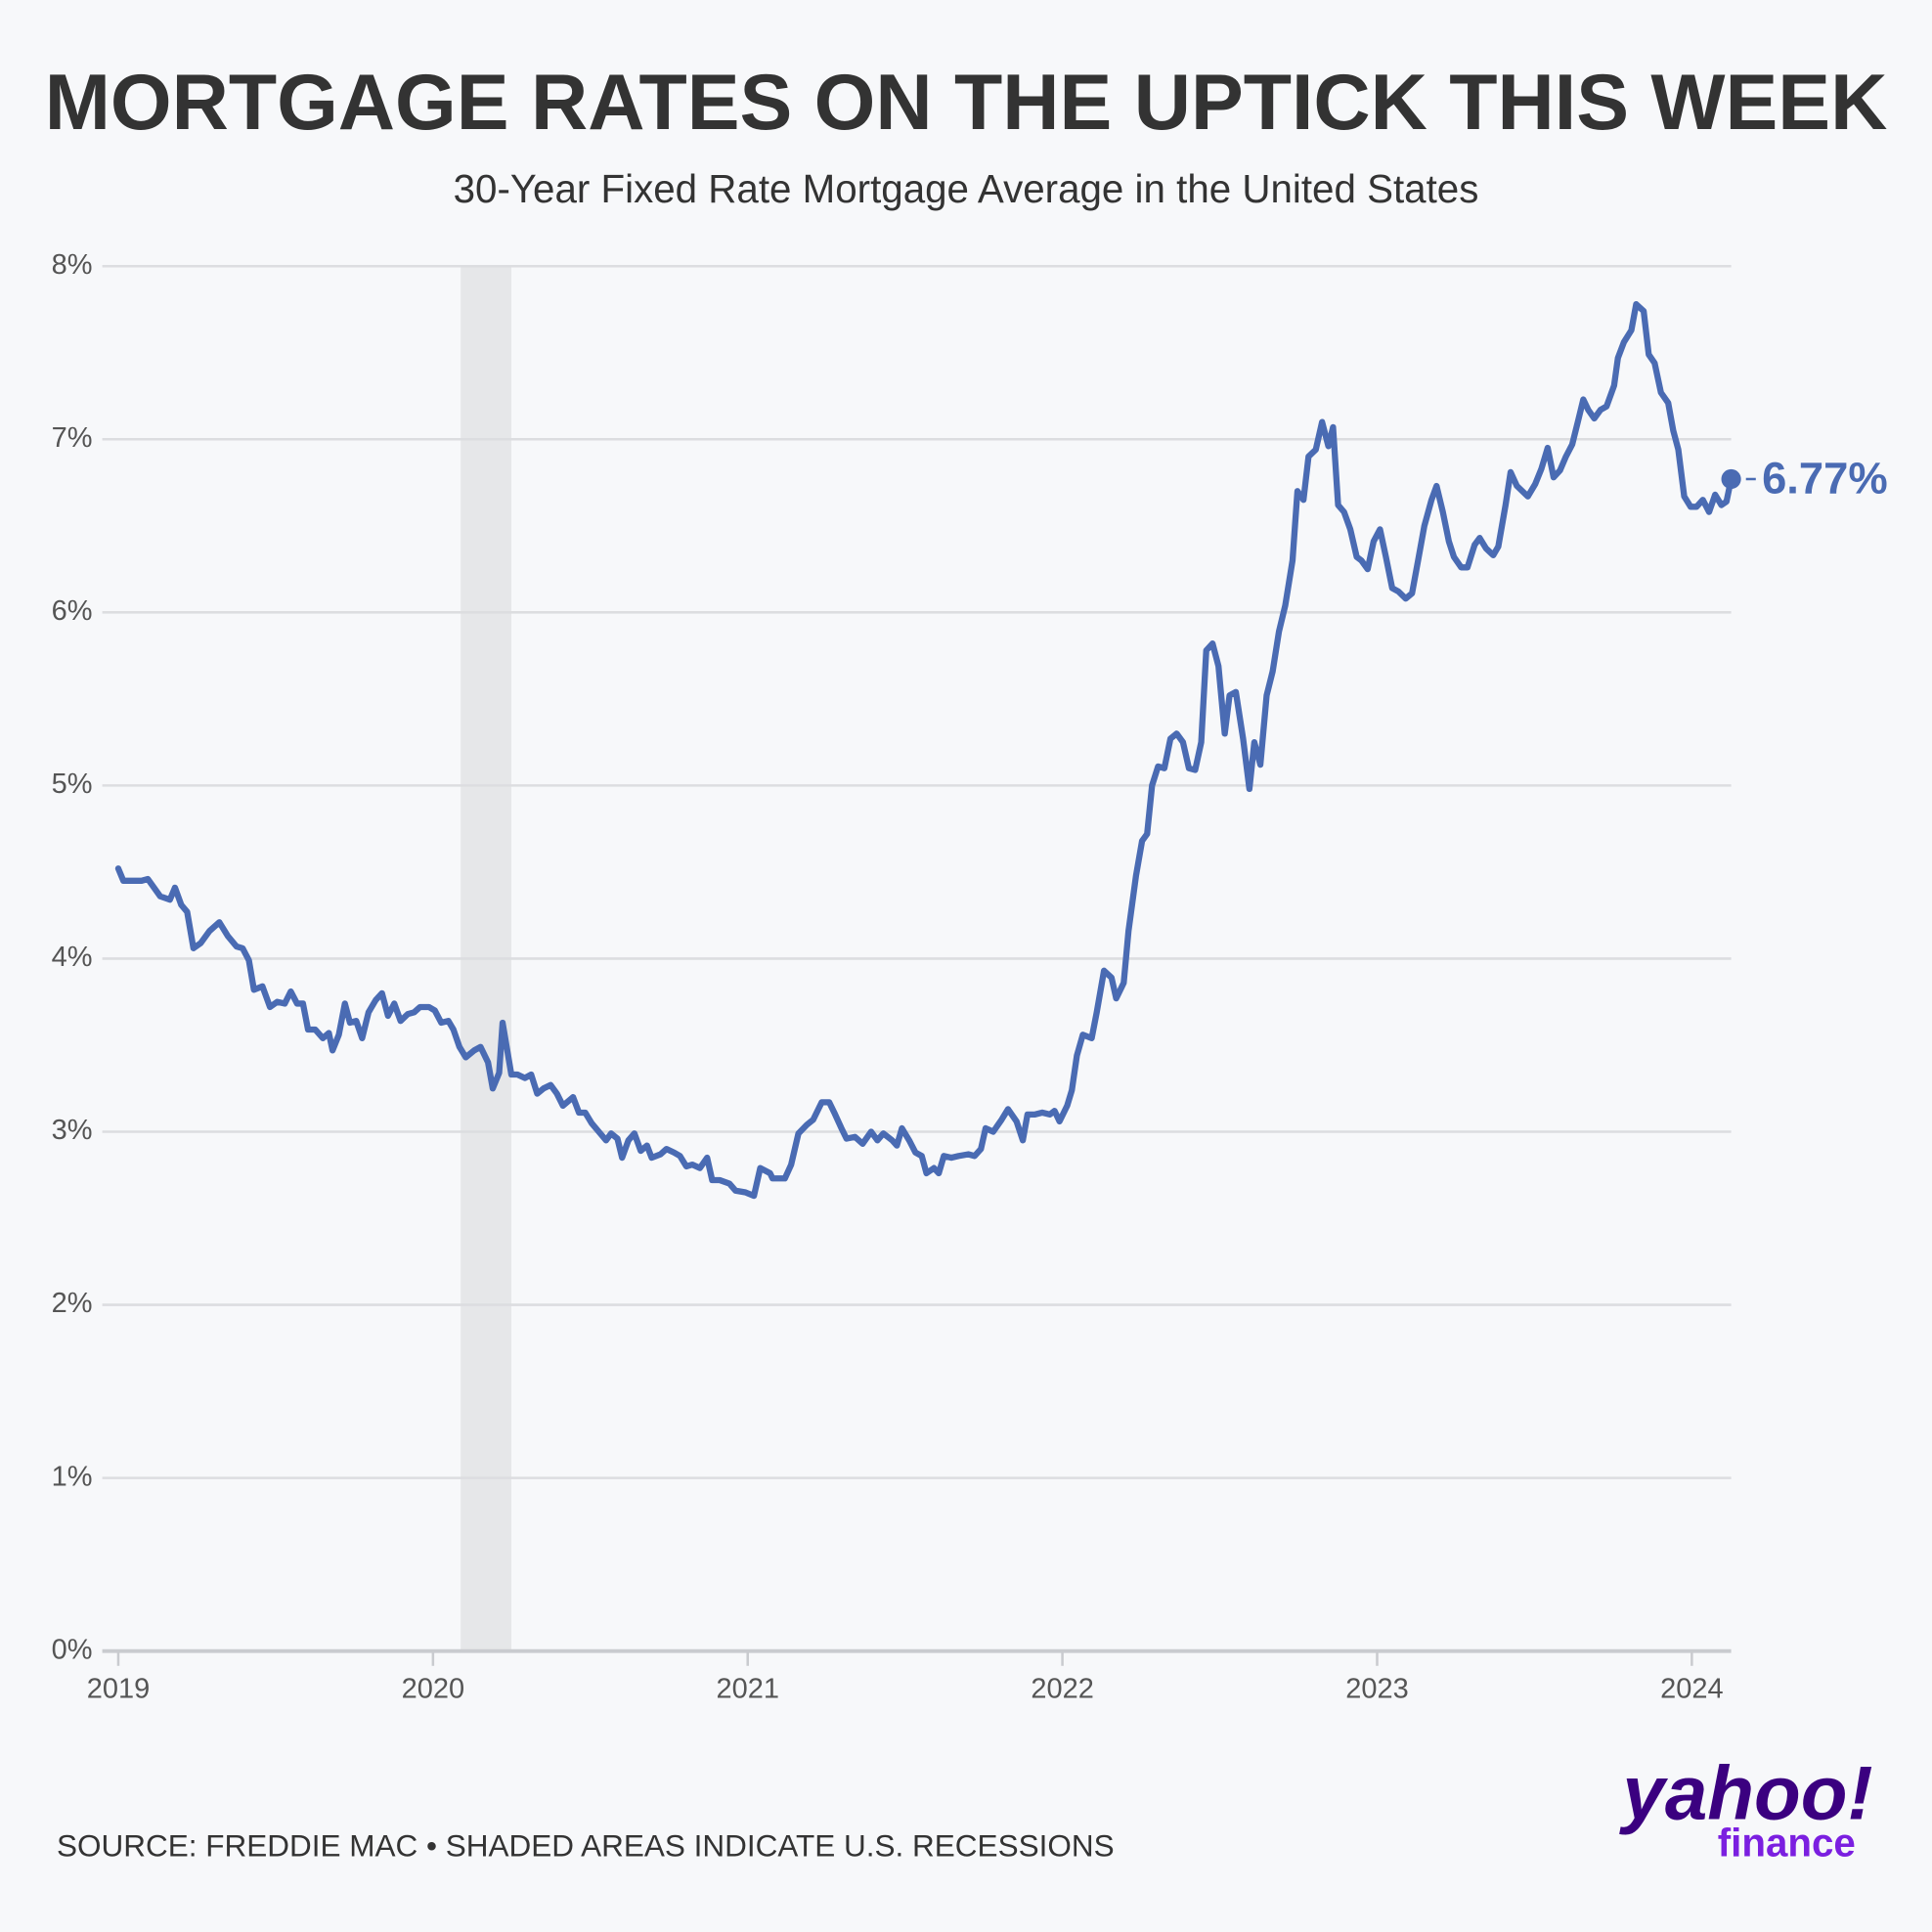 The image size is (1932, 1932). I want to click on end-label: 6.77%, so click(1825, 478).